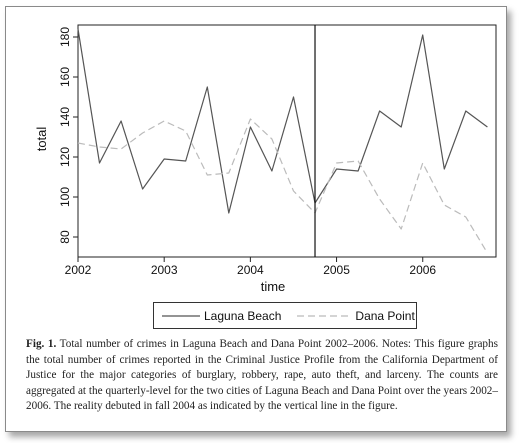 The width and height of the screenshot is (520, 443). What do you see at coordinates (250, 270) in the screenshot?
I see `x-tick-label: 2004` at bounding box center [250, 270].